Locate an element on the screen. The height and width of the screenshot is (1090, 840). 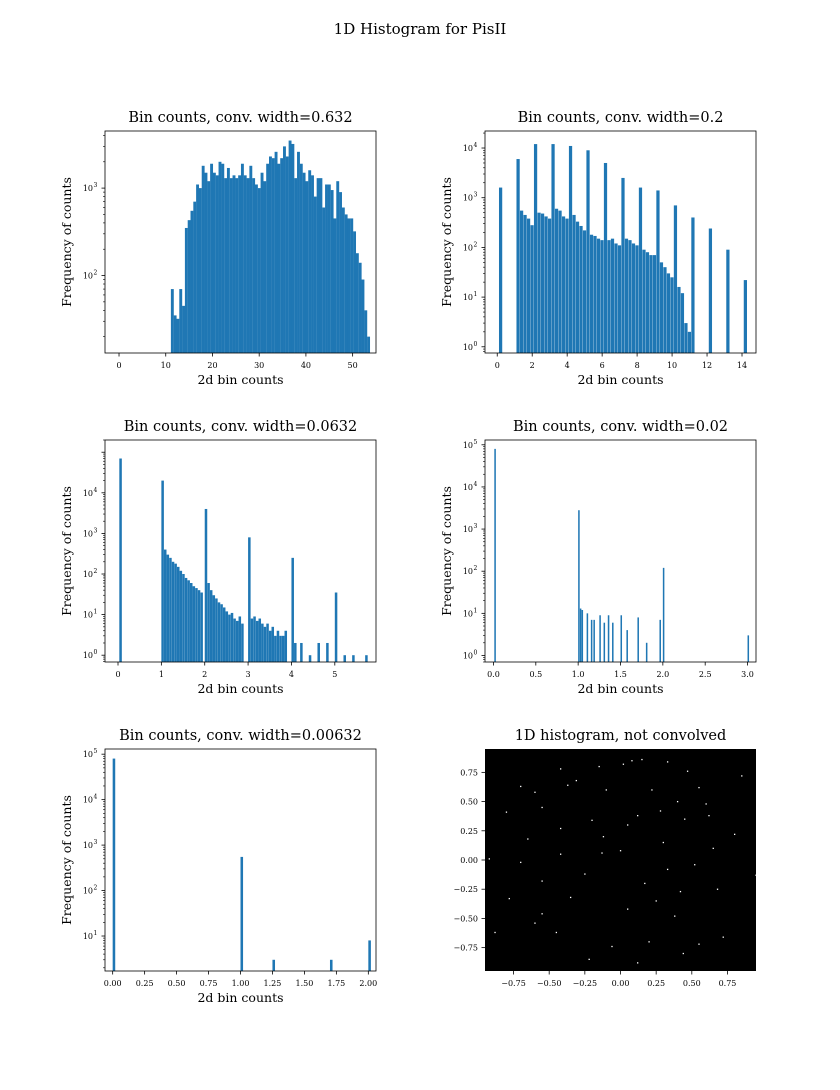
heatmap-background is located at coordinates (620, 860).